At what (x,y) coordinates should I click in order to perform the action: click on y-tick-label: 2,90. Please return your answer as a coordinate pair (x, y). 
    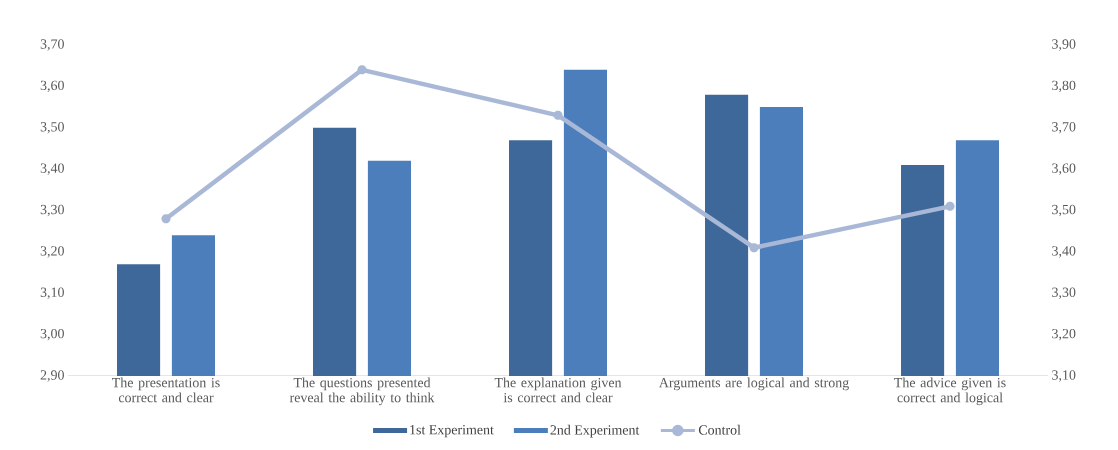
    Looking at the image, I should click on (52, 376).